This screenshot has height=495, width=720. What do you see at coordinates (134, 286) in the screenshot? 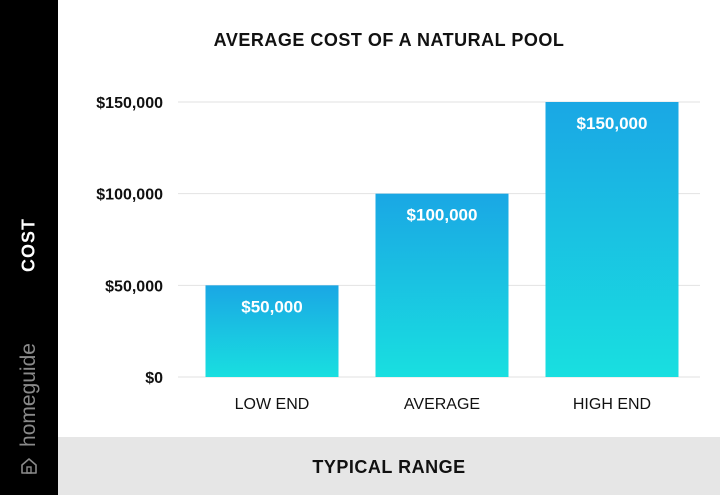
I see `y-tick-label: $50,000` at bounding box center [134, 286].